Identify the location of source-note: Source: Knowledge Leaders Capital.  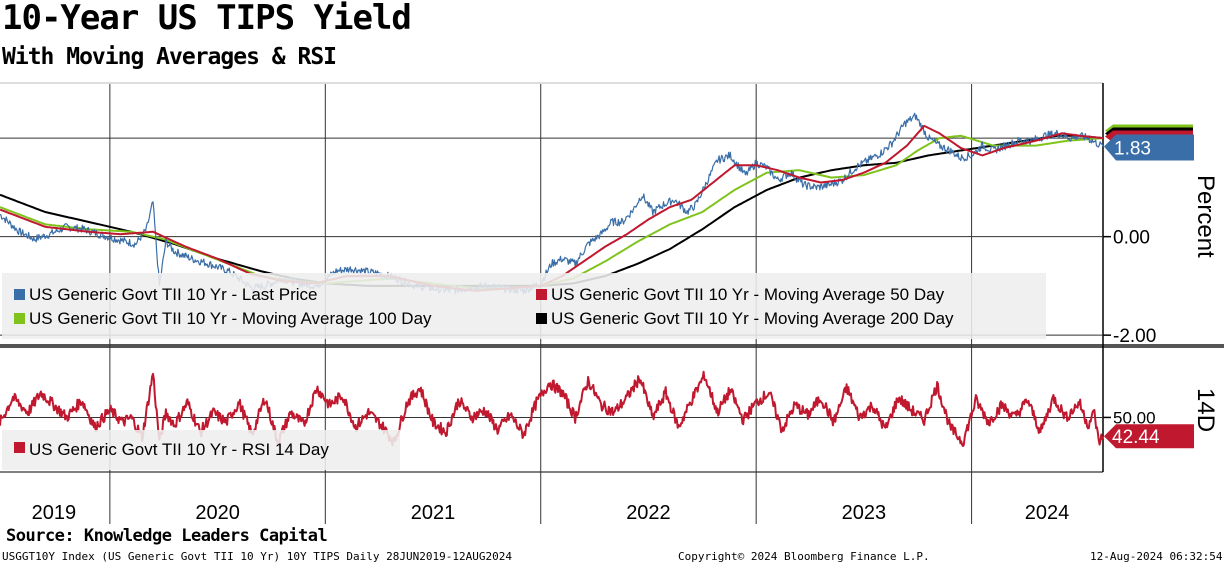
(167, 536).